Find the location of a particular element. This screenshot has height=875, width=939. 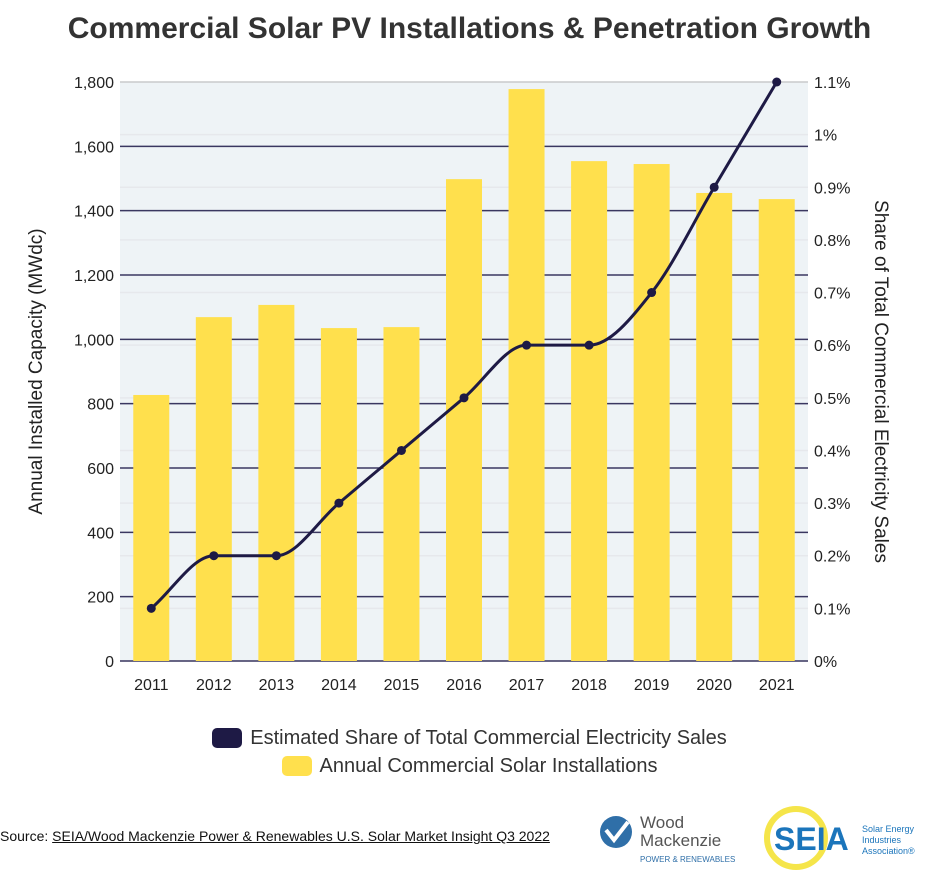

left-tick-label: 0 is located at coordinates (109, 662).